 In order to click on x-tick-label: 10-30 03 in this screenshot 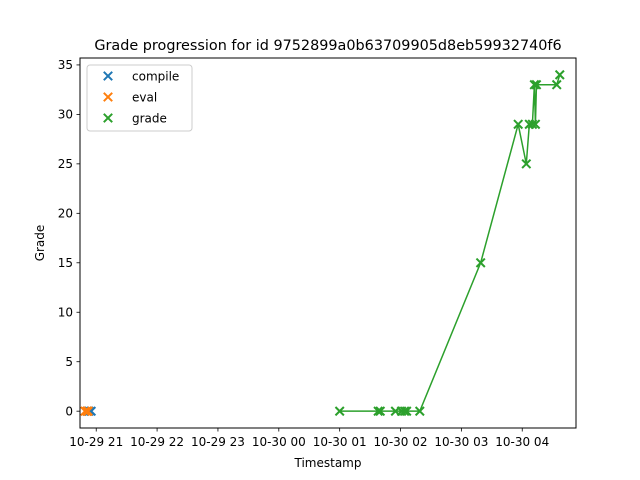, I will do `click(461, 442)`.